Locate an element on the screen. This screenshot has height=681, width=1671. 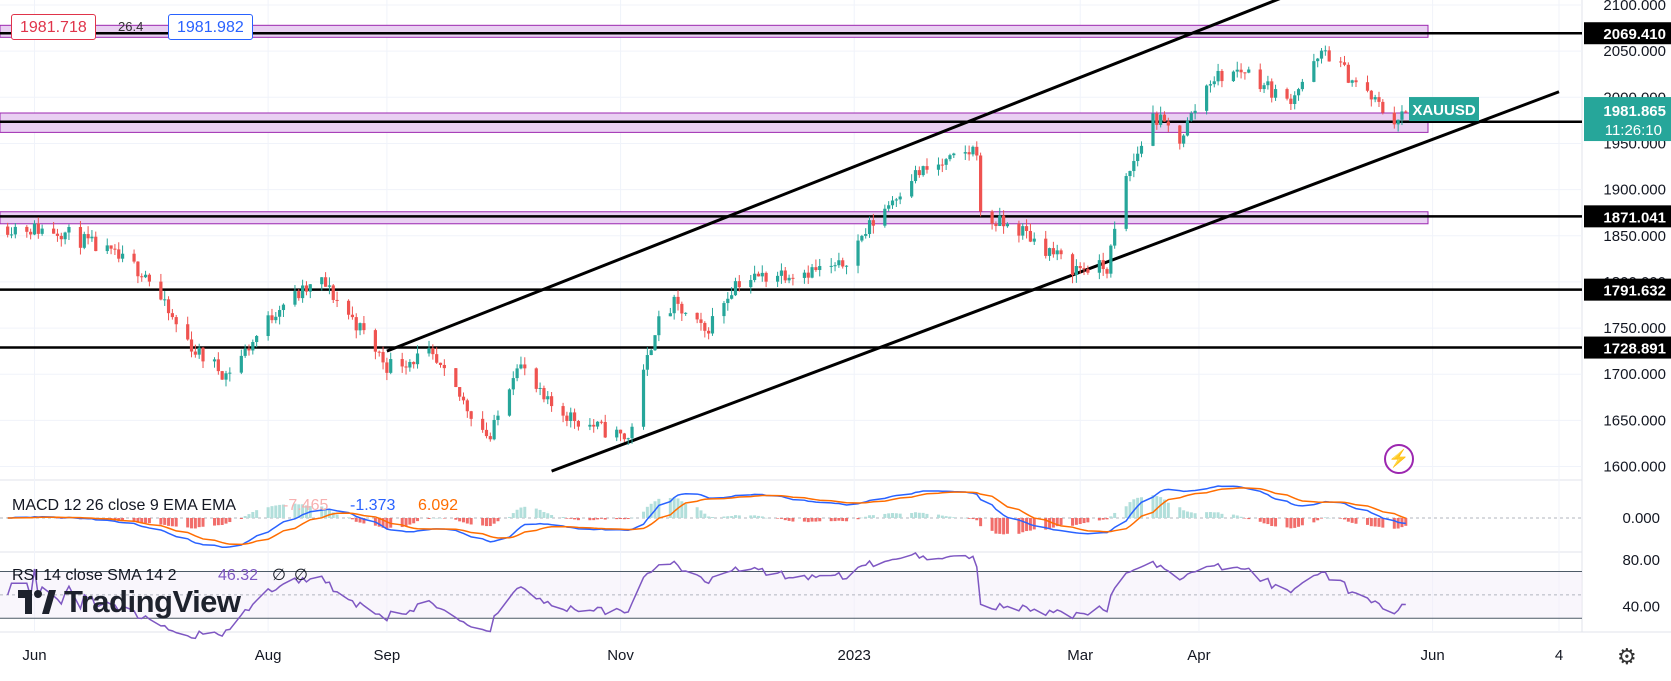
rsi-line is located at coordinates (706, 595).